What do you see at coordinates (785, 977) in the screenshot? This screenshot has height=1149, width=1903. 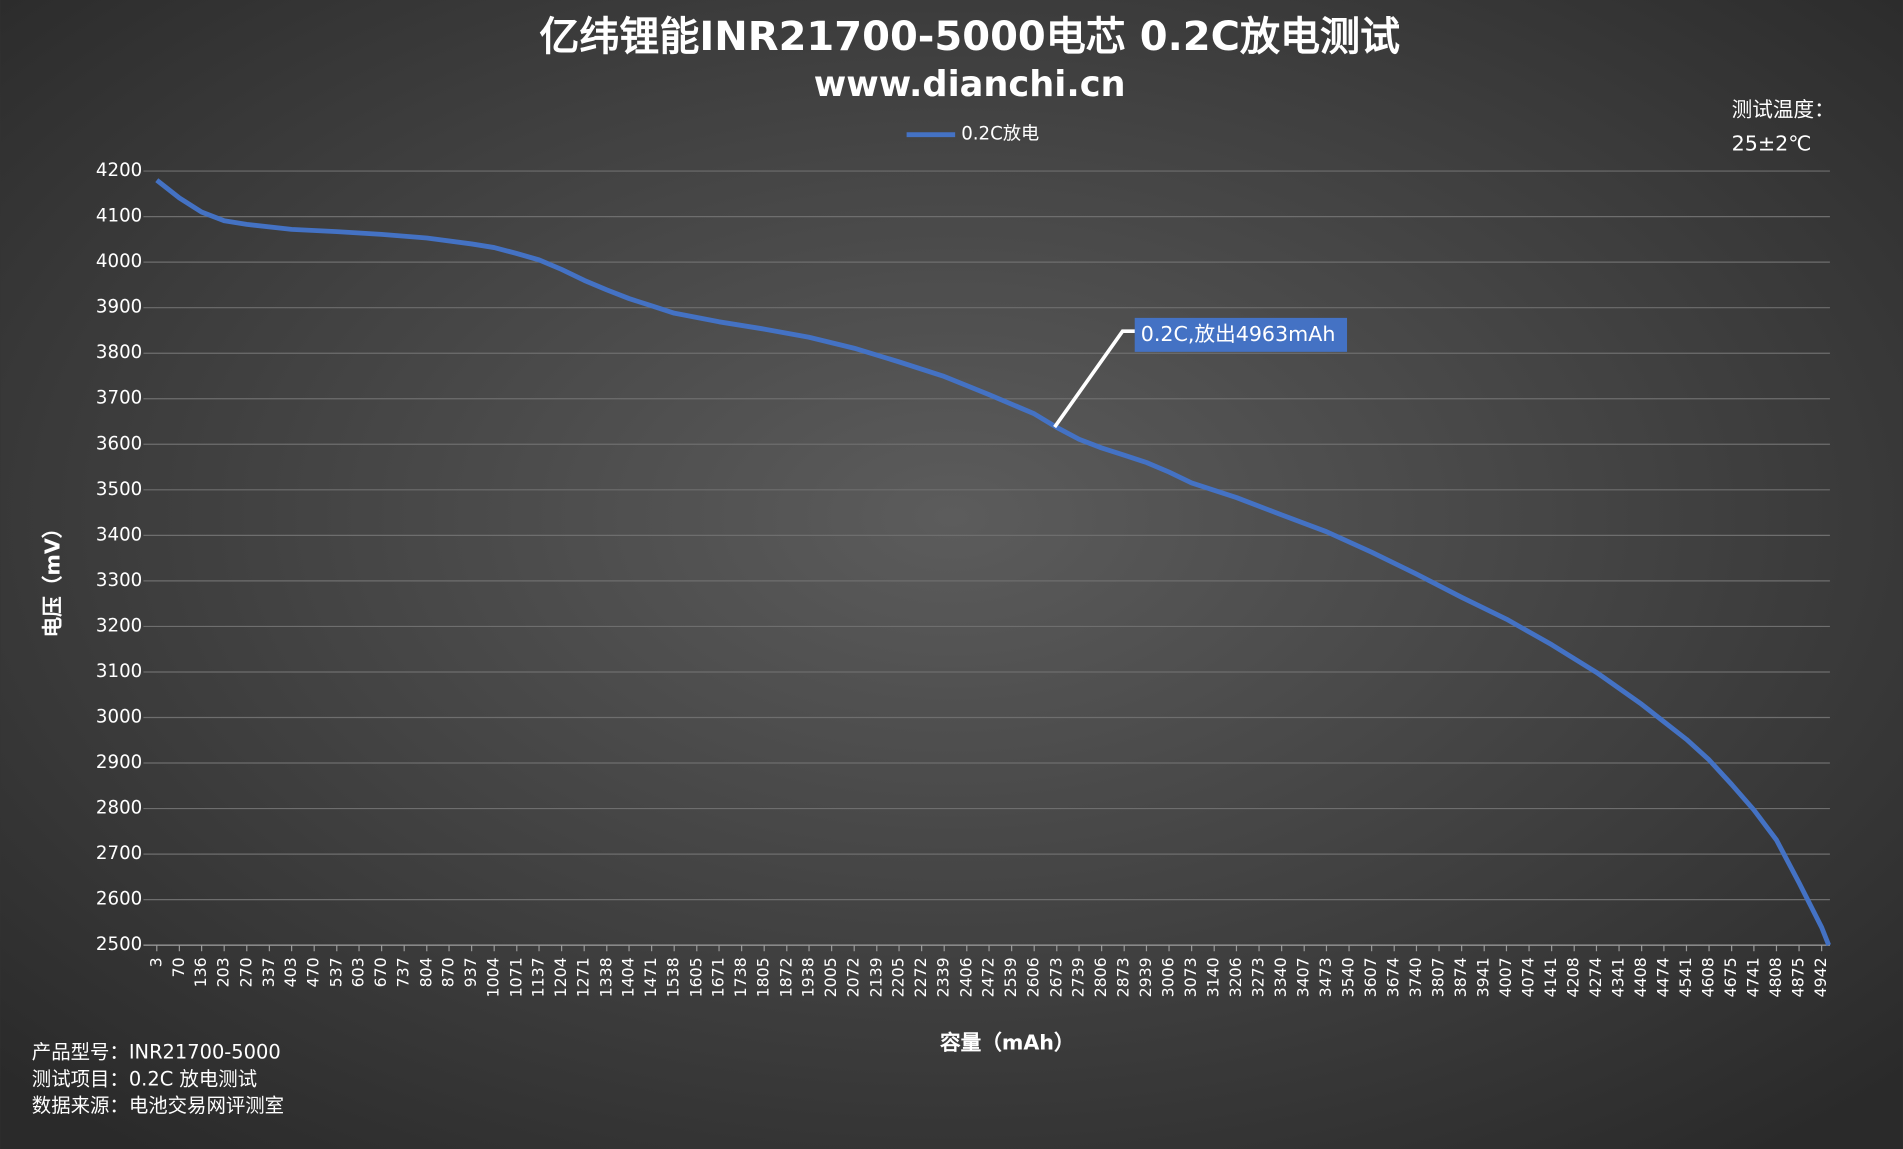 I see `x-tick-label: 1872` at bounding box center [785, 977].